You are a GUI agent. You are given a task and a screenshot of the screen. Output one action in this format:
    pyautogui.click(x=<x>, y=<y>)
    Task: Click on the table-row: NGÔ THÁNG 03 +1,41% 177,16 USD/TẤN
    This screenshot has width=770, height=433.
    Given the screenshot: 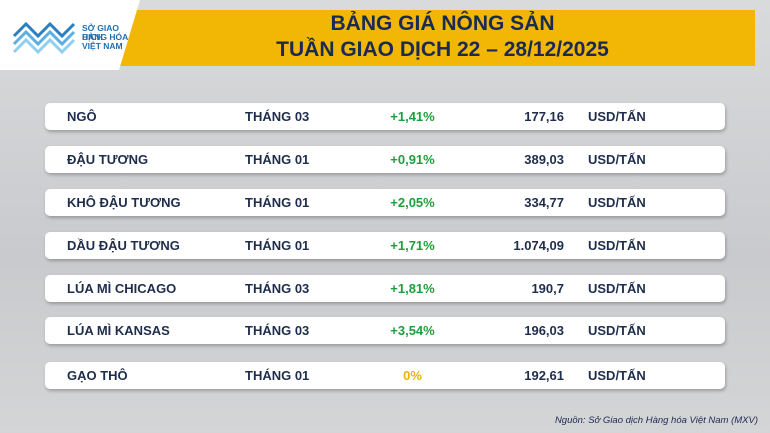 What is the action you would take?
    pyautogui.click(x=385, y=116)
    